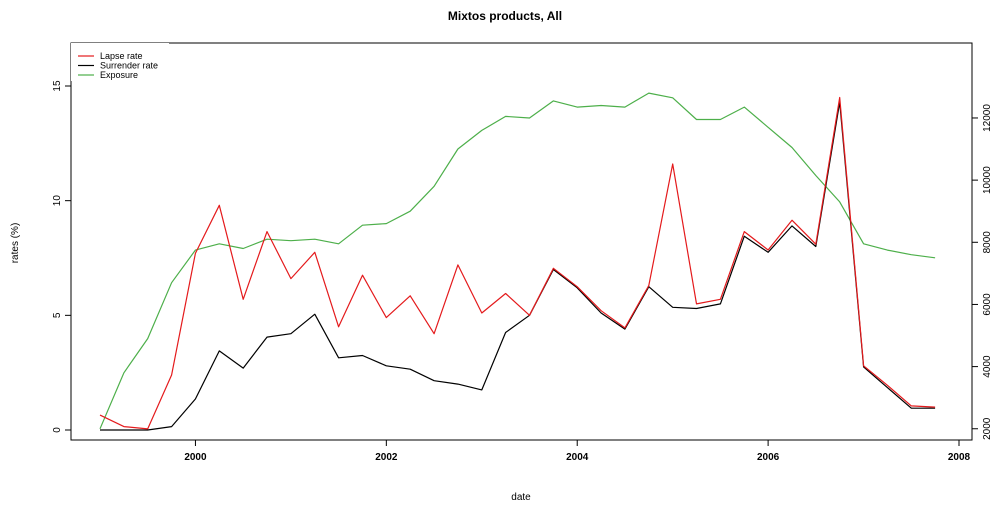 This screenshot has height=505, width=1000. I want to click on x-tick-label: 2004, so click(577, 457).